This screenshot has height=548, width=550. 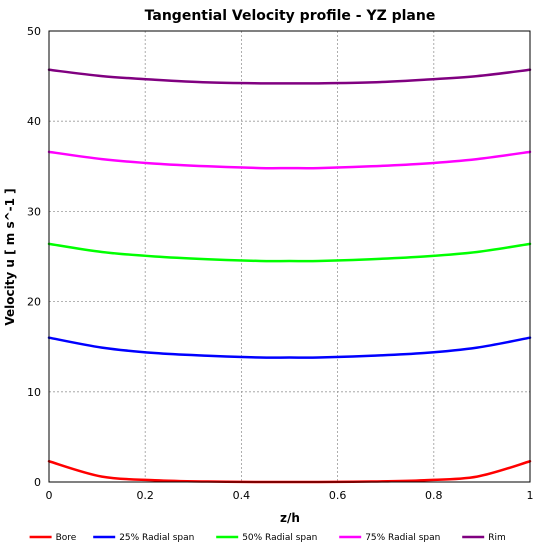 I want to click on legend-label: Rim, so click(x=497, y=538).